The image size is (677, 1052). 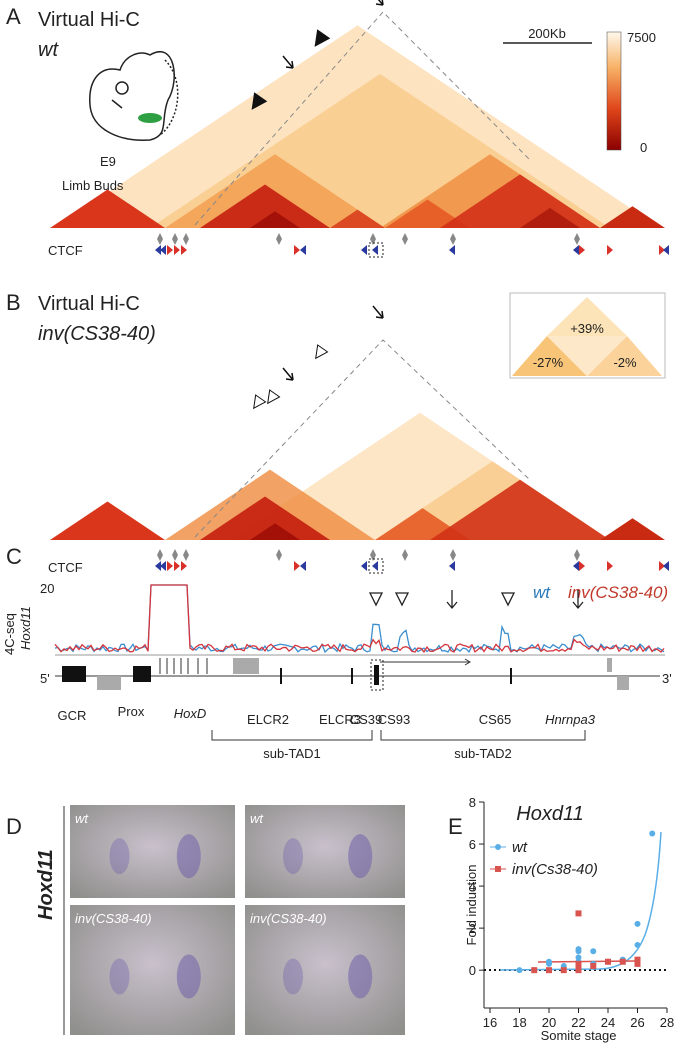 What do you see at coordinates (268, 719) in the screenshot?
I see `gene-label: ELCR2` at bounding box center [268, 719].